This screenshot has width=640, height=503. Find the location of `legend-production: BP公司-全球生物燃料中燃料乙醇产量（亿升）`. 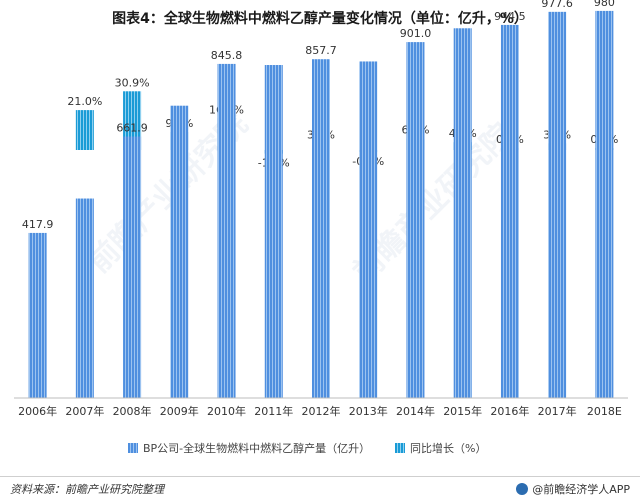

legend-production: BP公司-全球生物燃料中燃料乙醇产量（亿升） is located at coordinates (249, 448).